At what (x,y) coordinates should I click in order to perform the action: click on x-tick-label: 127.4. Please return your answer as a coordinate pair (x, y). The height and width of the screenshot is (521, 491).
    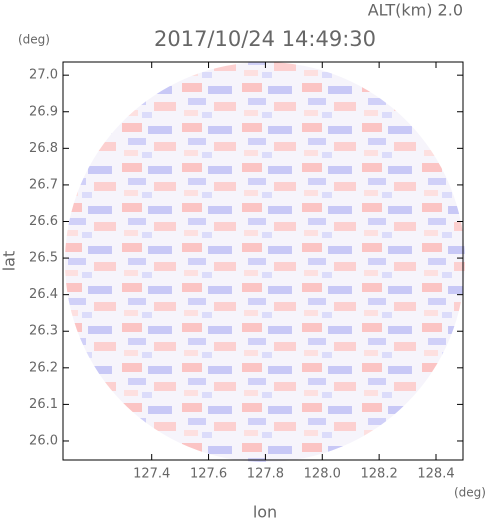
    Looking at the image, I should click on (151, 474).